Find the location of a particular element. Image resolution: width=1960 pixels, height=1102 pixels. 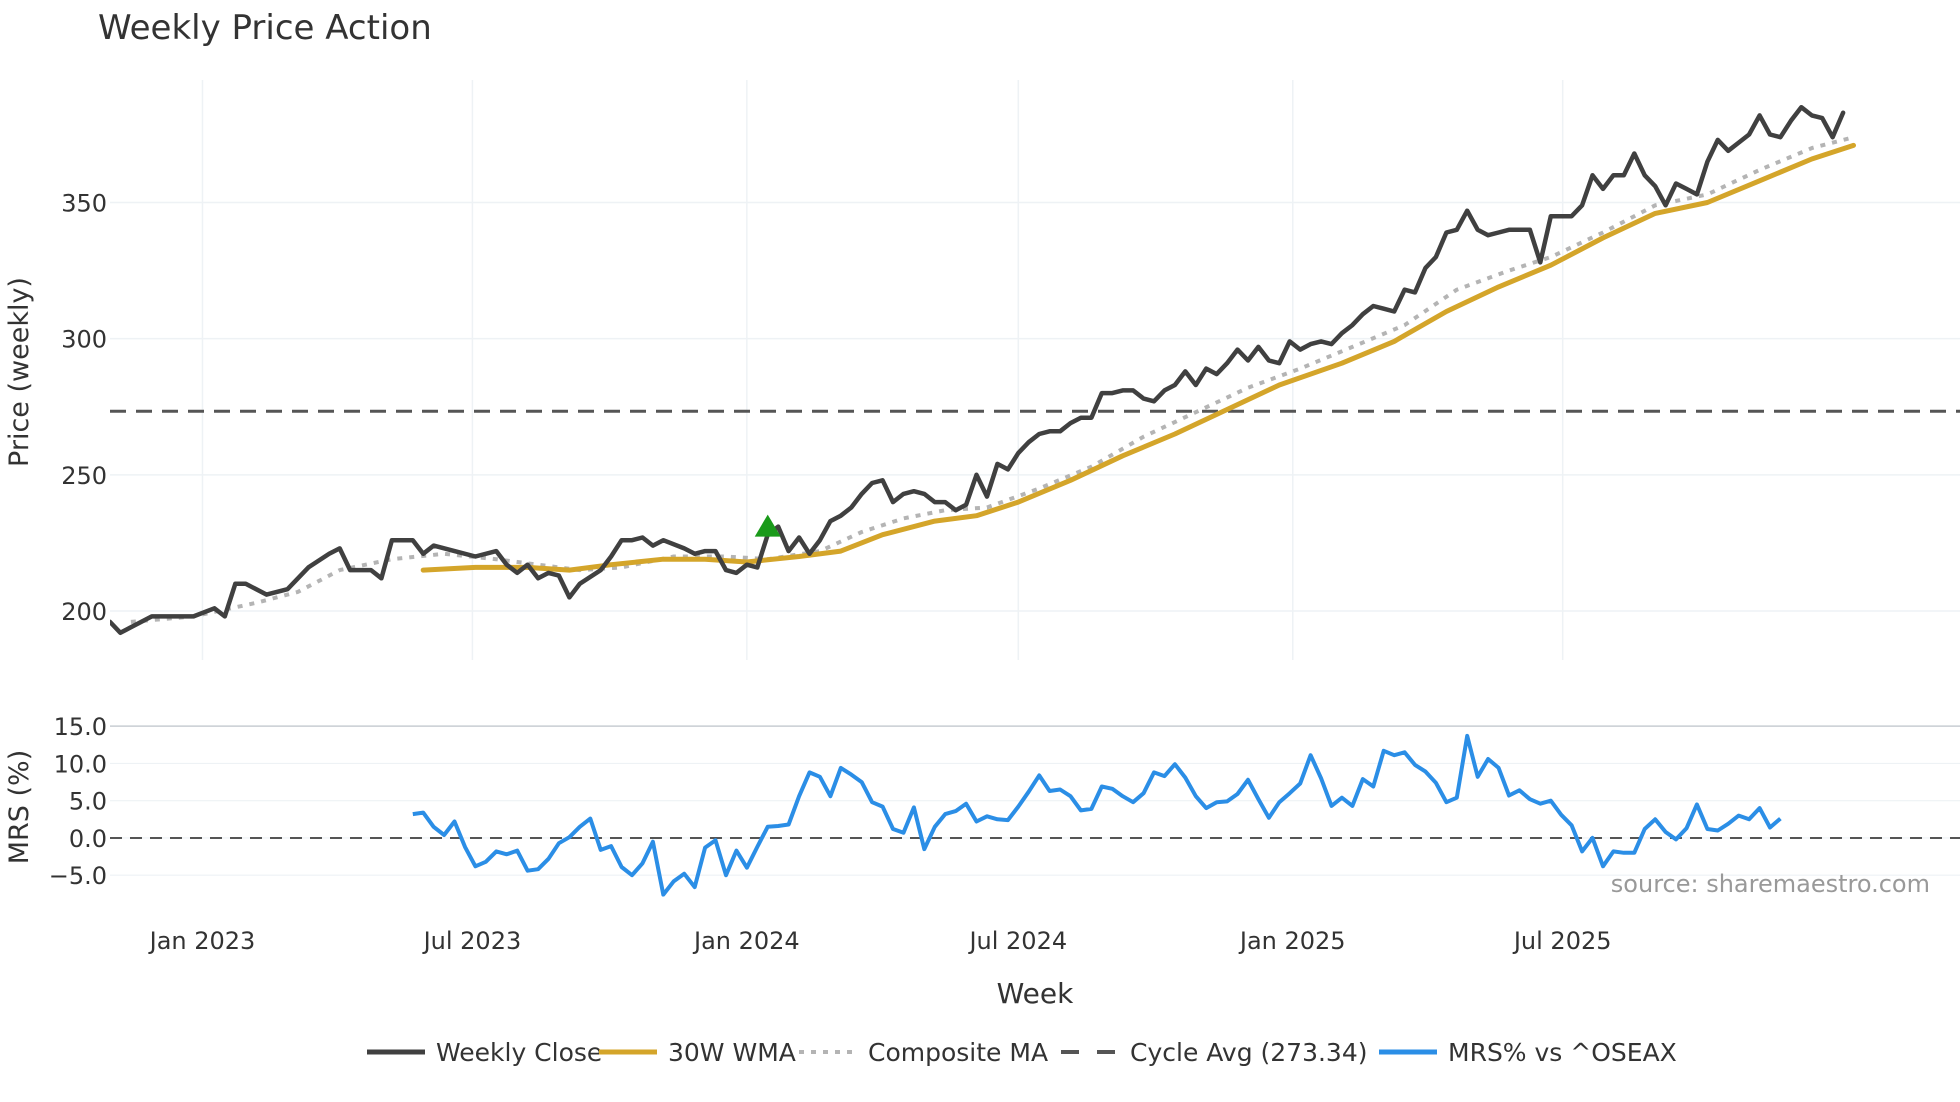

mrs-y-tick-label: 5.0 is located at coordinates (88, 802).